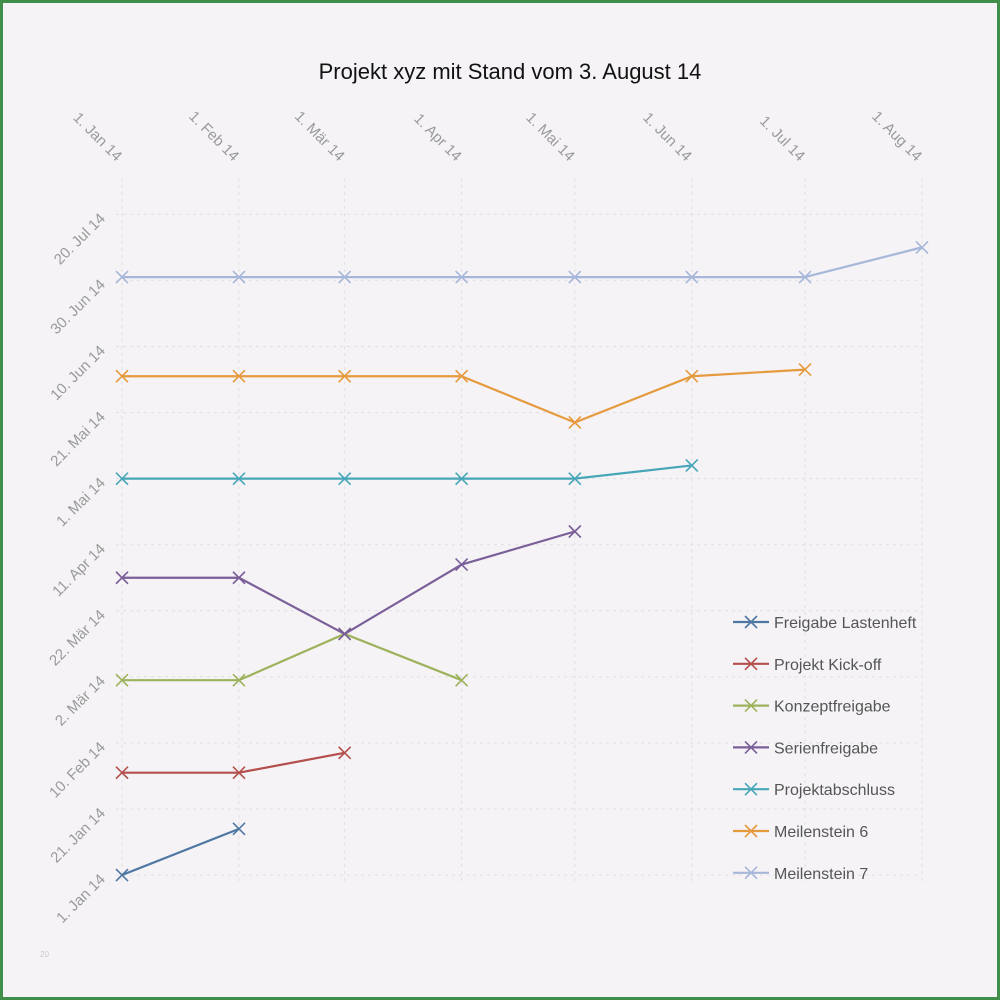 The image size is (1000, 1000). I want to click on x-tick-label: 1. Jan 14, so click(98, 137).